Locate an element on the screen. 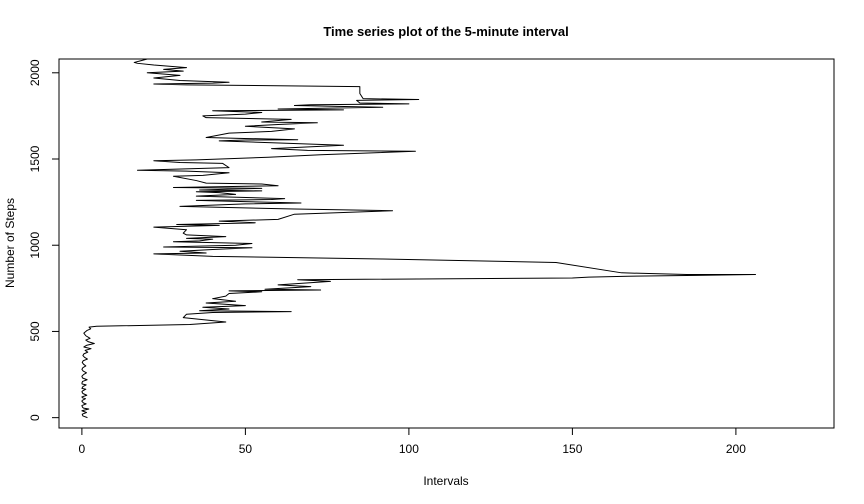 The width and height of the screenshot is (864, 504). x-axis-label: Intervals is located at coordinates (445, 481).